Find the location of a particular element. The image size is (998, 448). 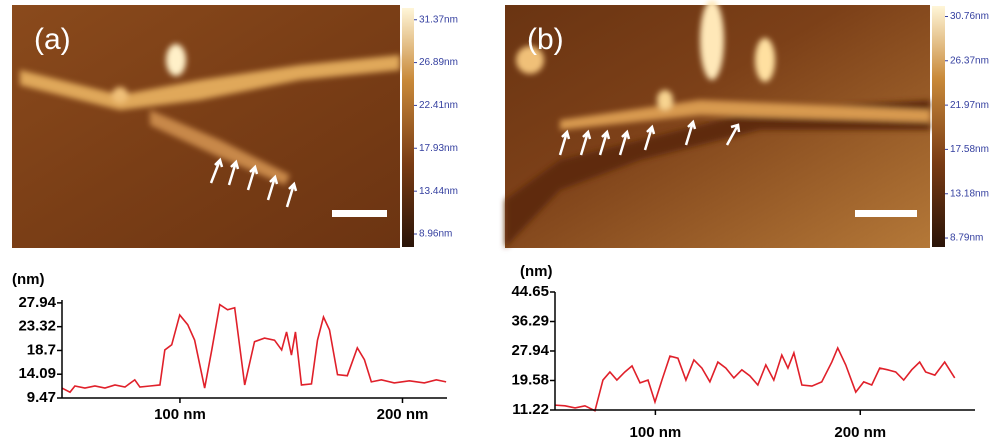

colorbar-label: 13.18nm is located at coordinates (969, 193).